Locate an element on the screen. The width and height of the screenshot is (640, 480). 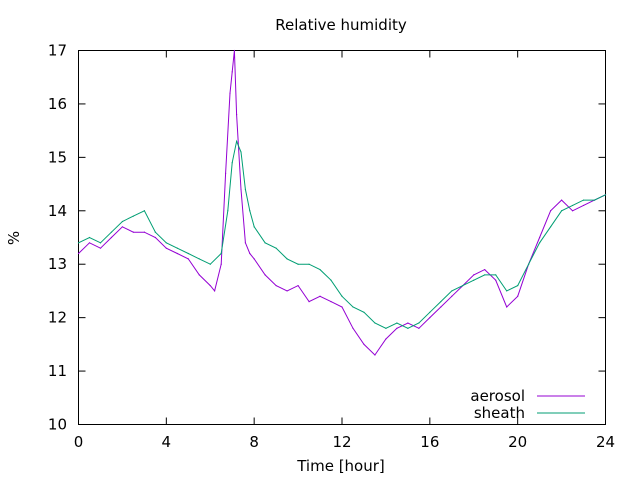
x-tick-label: 4 is located at coordinates (167, 442).